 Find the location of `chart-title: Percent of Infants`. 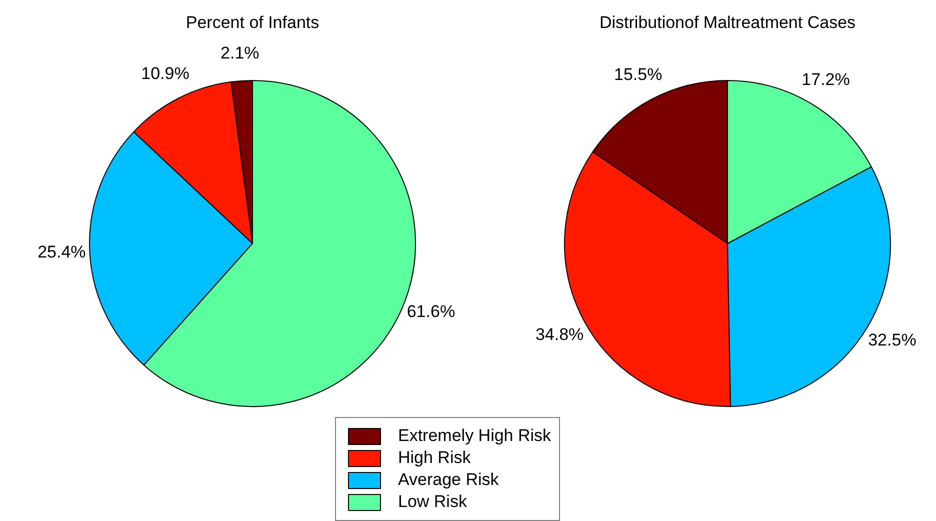

chart-title: Percent of Infants is located at coordinates (253, 22).